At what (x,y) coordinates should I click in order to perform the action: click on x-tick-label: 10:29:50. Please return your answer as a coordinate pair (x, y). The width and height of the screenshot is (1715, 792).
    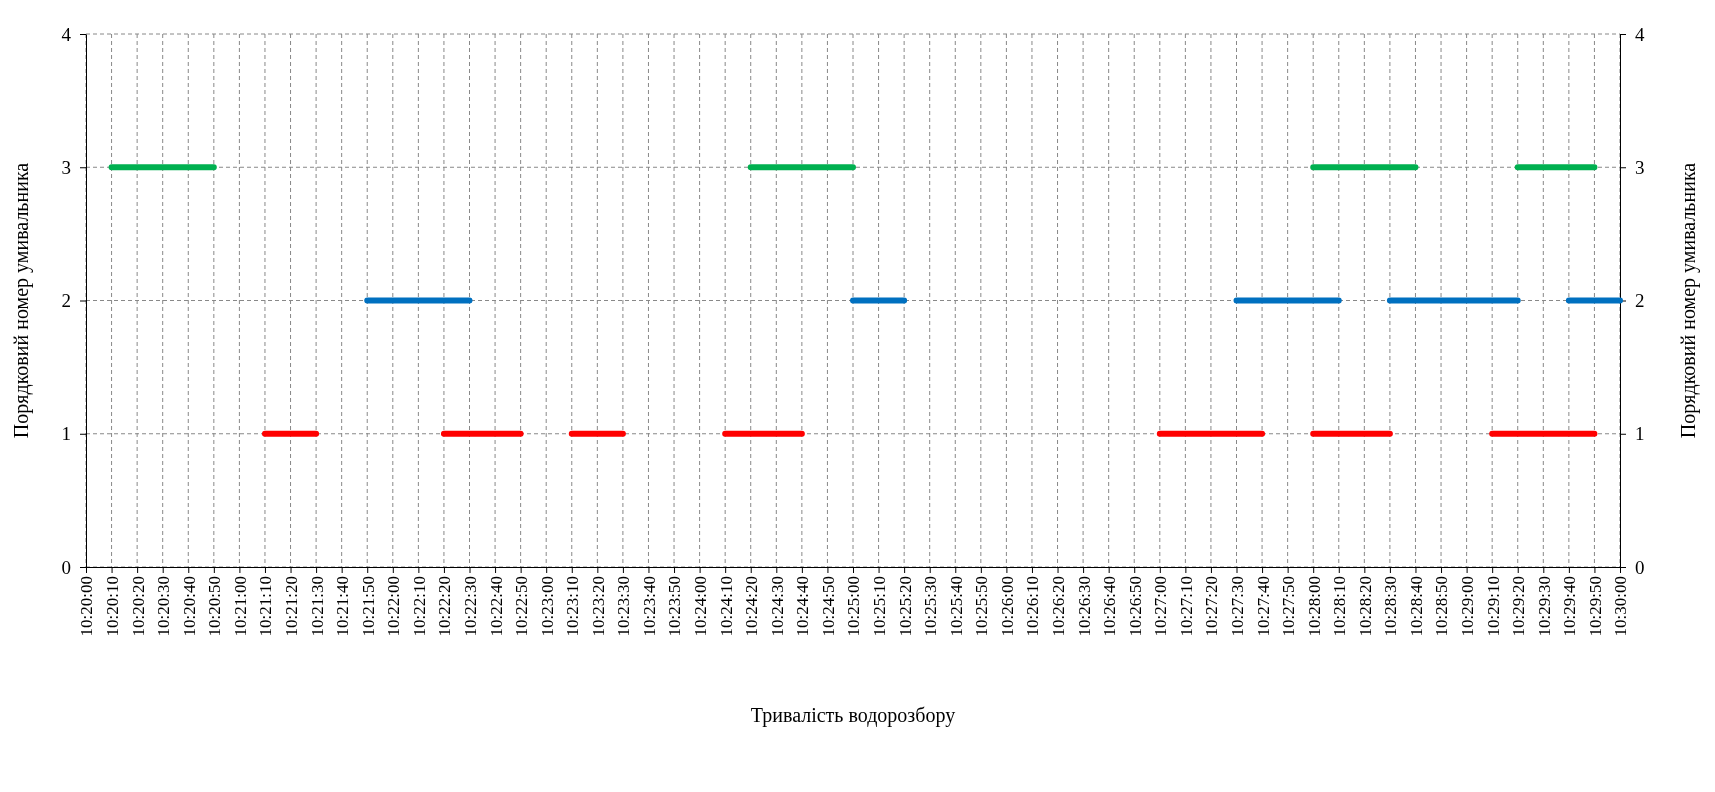
    Looking at the image, I should click on (1595, 606).